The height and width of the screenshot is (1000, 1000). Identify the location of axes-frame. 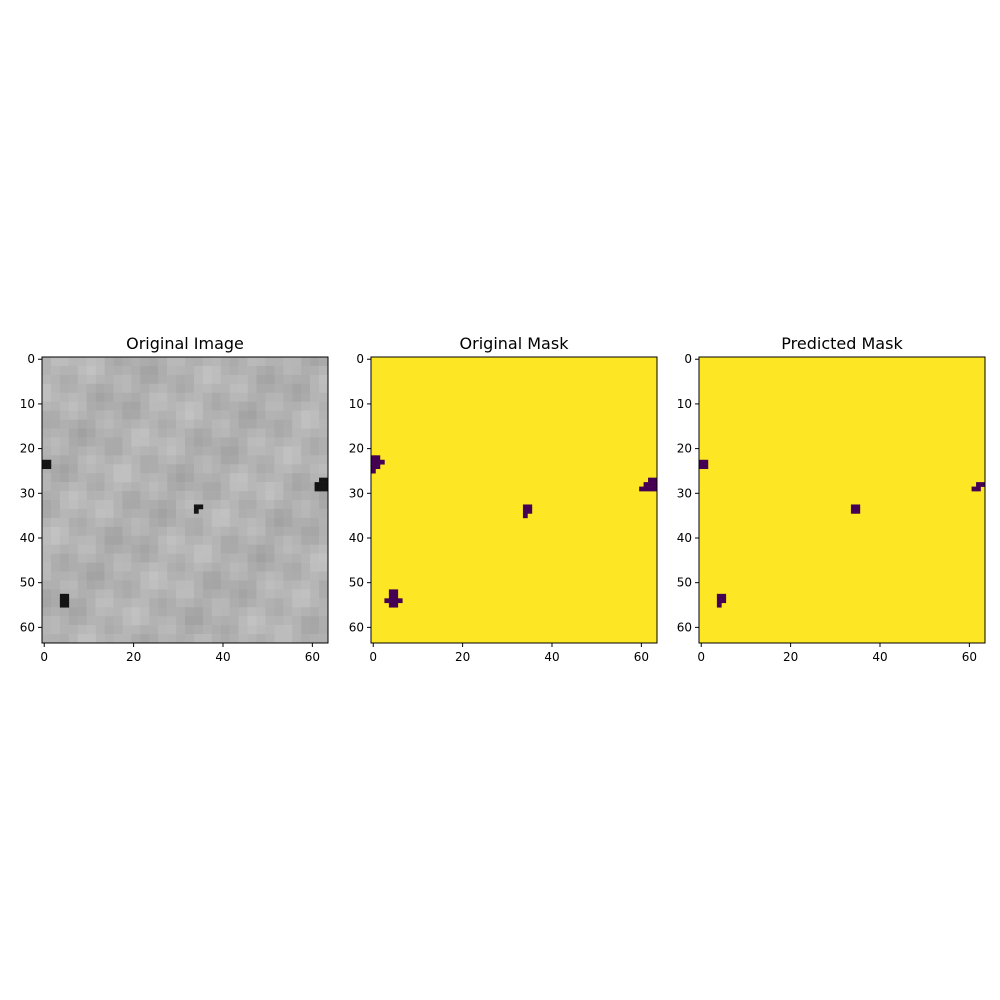
(842, 500).